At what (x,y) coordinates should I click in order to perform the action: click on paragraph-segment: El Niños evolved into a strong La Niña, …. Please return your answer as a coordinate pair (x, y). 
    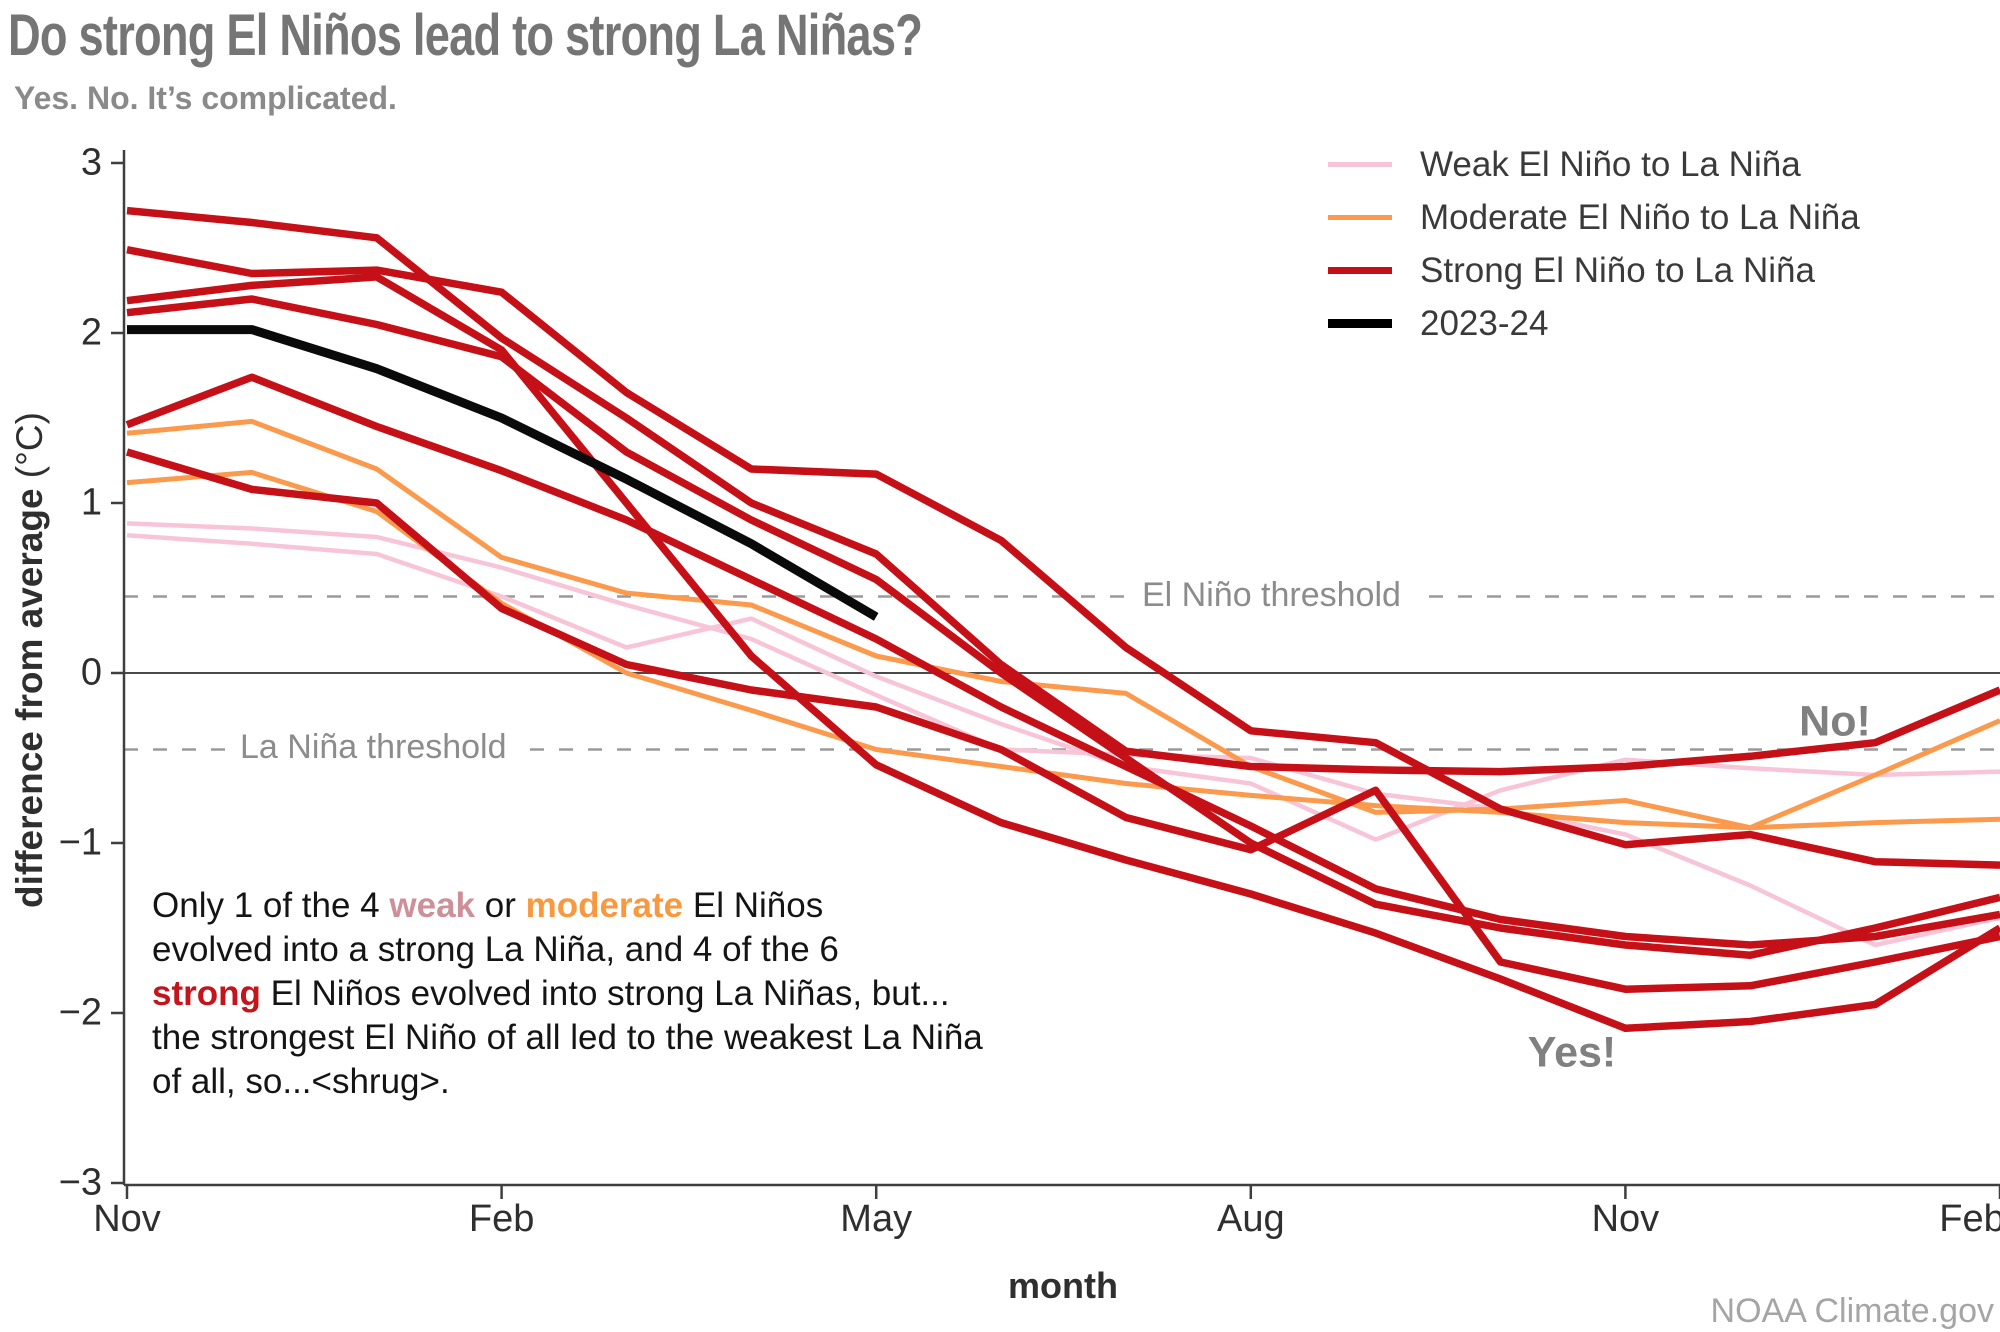
    Looking at the image, I should click on (495, 928).